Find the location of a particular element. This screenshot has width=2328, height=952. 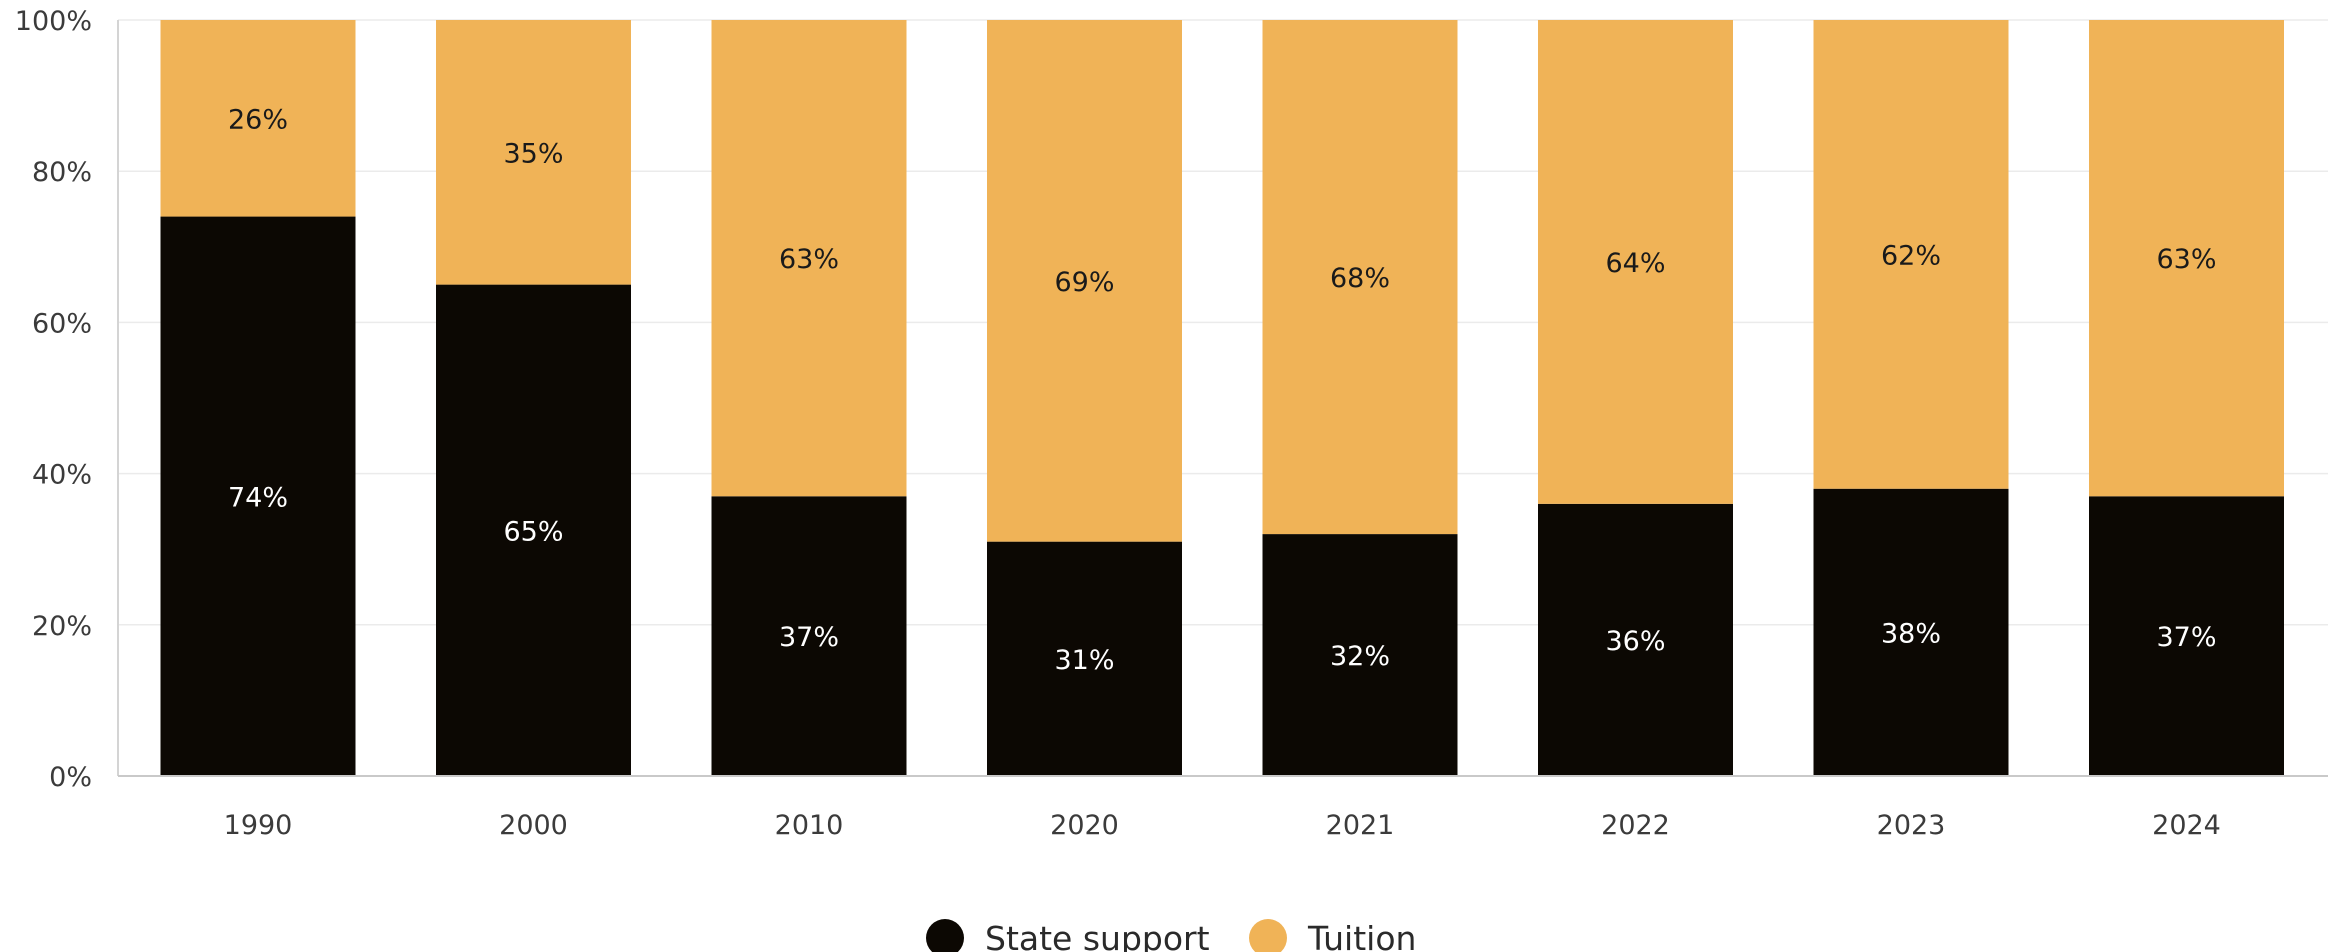

data-label: 64% is located at coordinates (1635, 263).